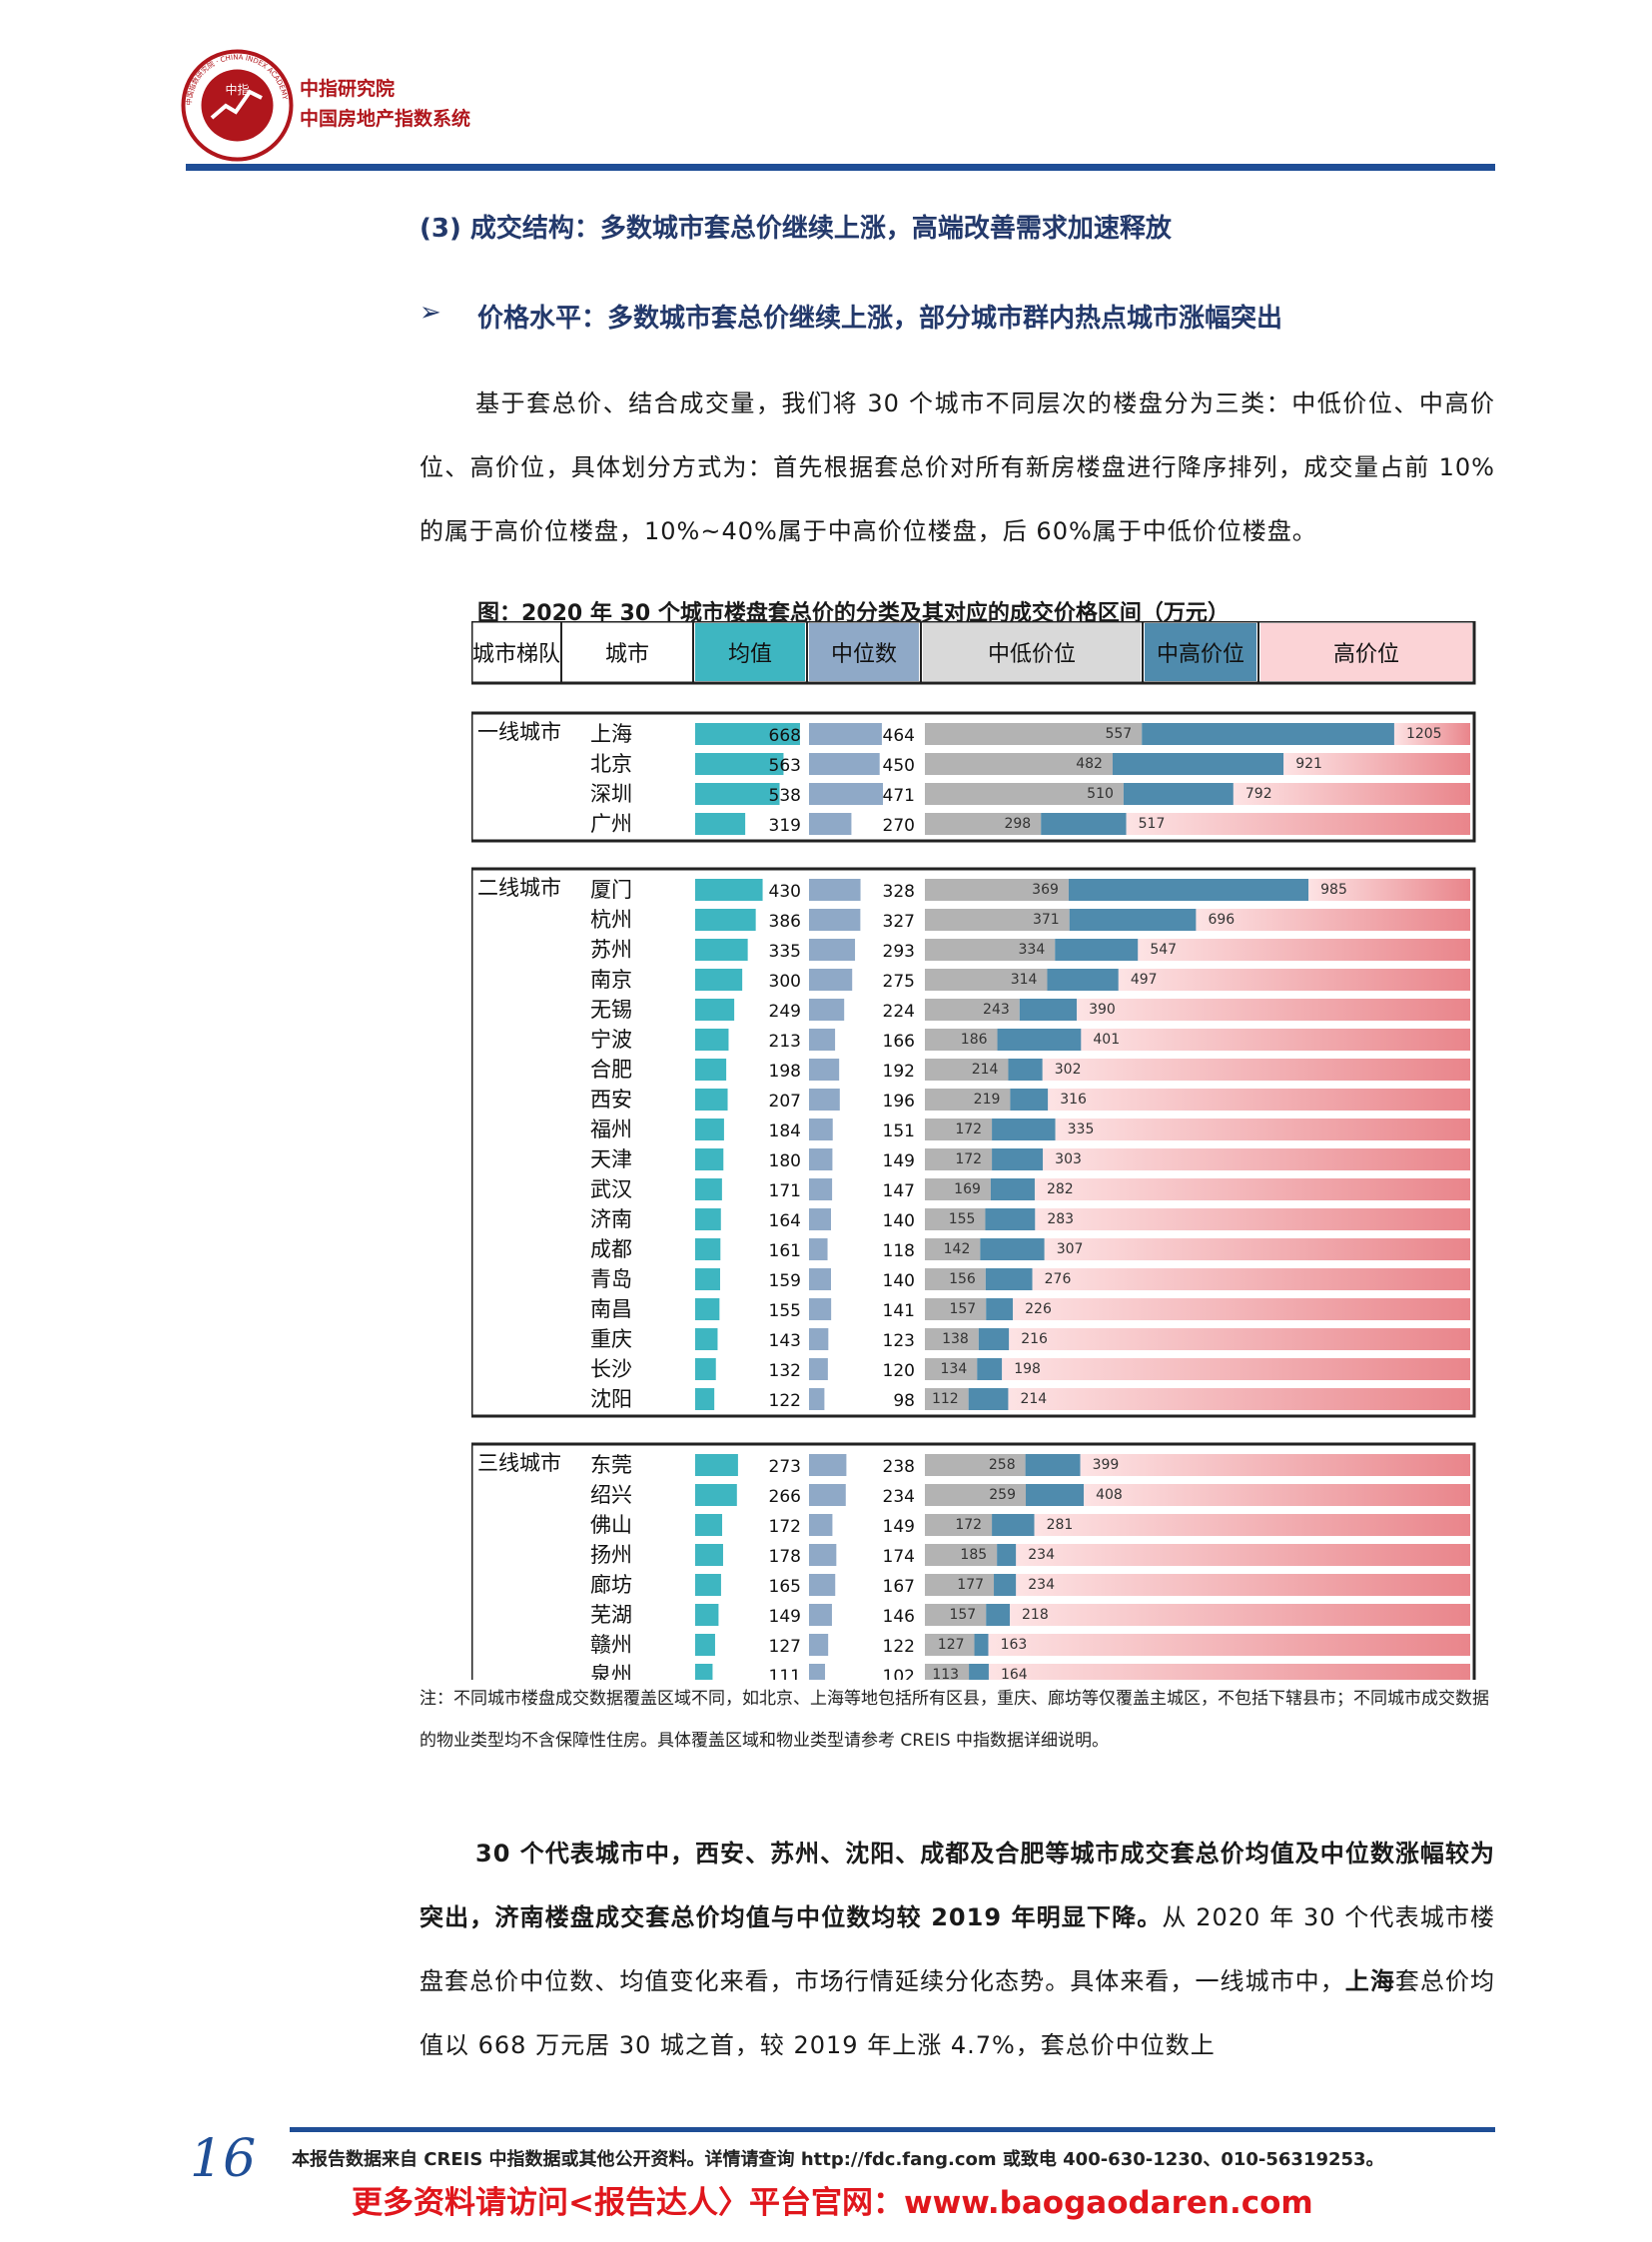  I want to click on p90-label: 985, so click(1333, 890).